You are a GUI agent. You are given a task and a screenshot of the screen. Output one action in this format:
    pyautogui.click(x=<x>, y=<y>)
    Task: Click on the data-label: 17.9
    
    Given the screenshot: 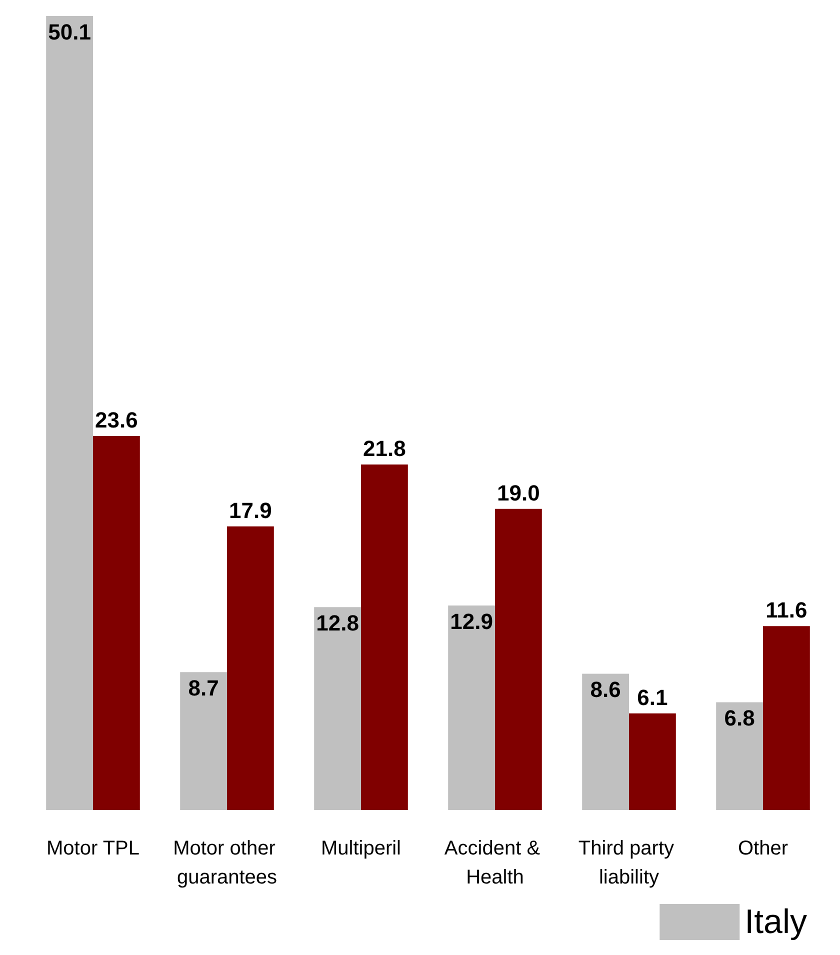 What is the action you would take?
    pyautogui.click(x=250, y=510)
    